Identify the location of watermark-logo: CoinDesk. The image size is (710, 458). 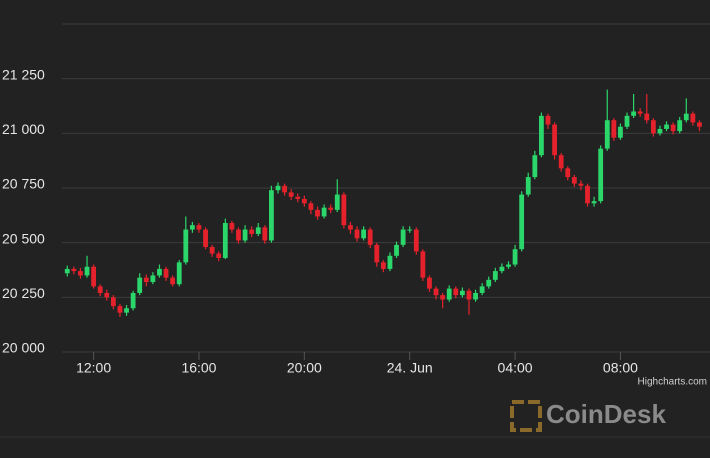
(588, 415).